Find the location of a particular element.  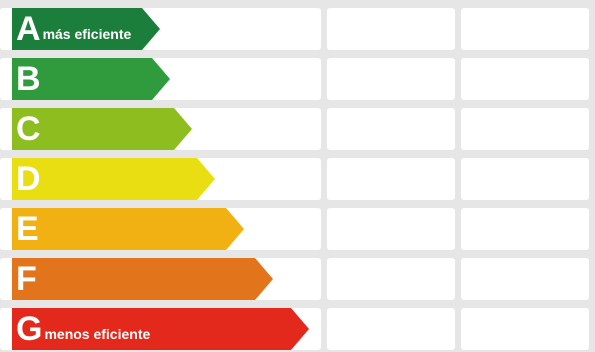

rating-note: más eficiente is located at coordinates (87, 34).